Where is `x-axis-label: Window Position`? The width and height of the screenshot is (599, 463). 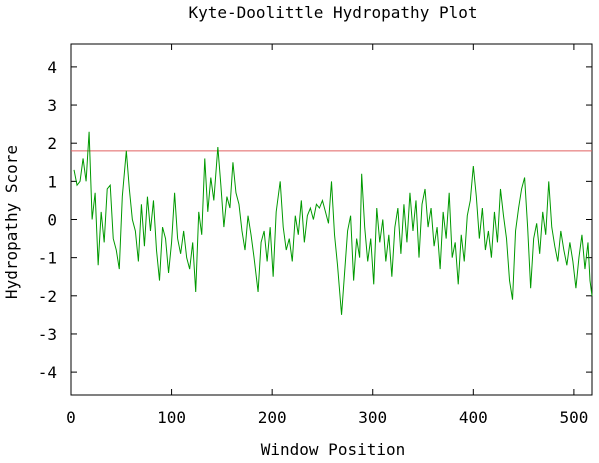
x-axis-label: Window Position is located at coordinates (333, 449).